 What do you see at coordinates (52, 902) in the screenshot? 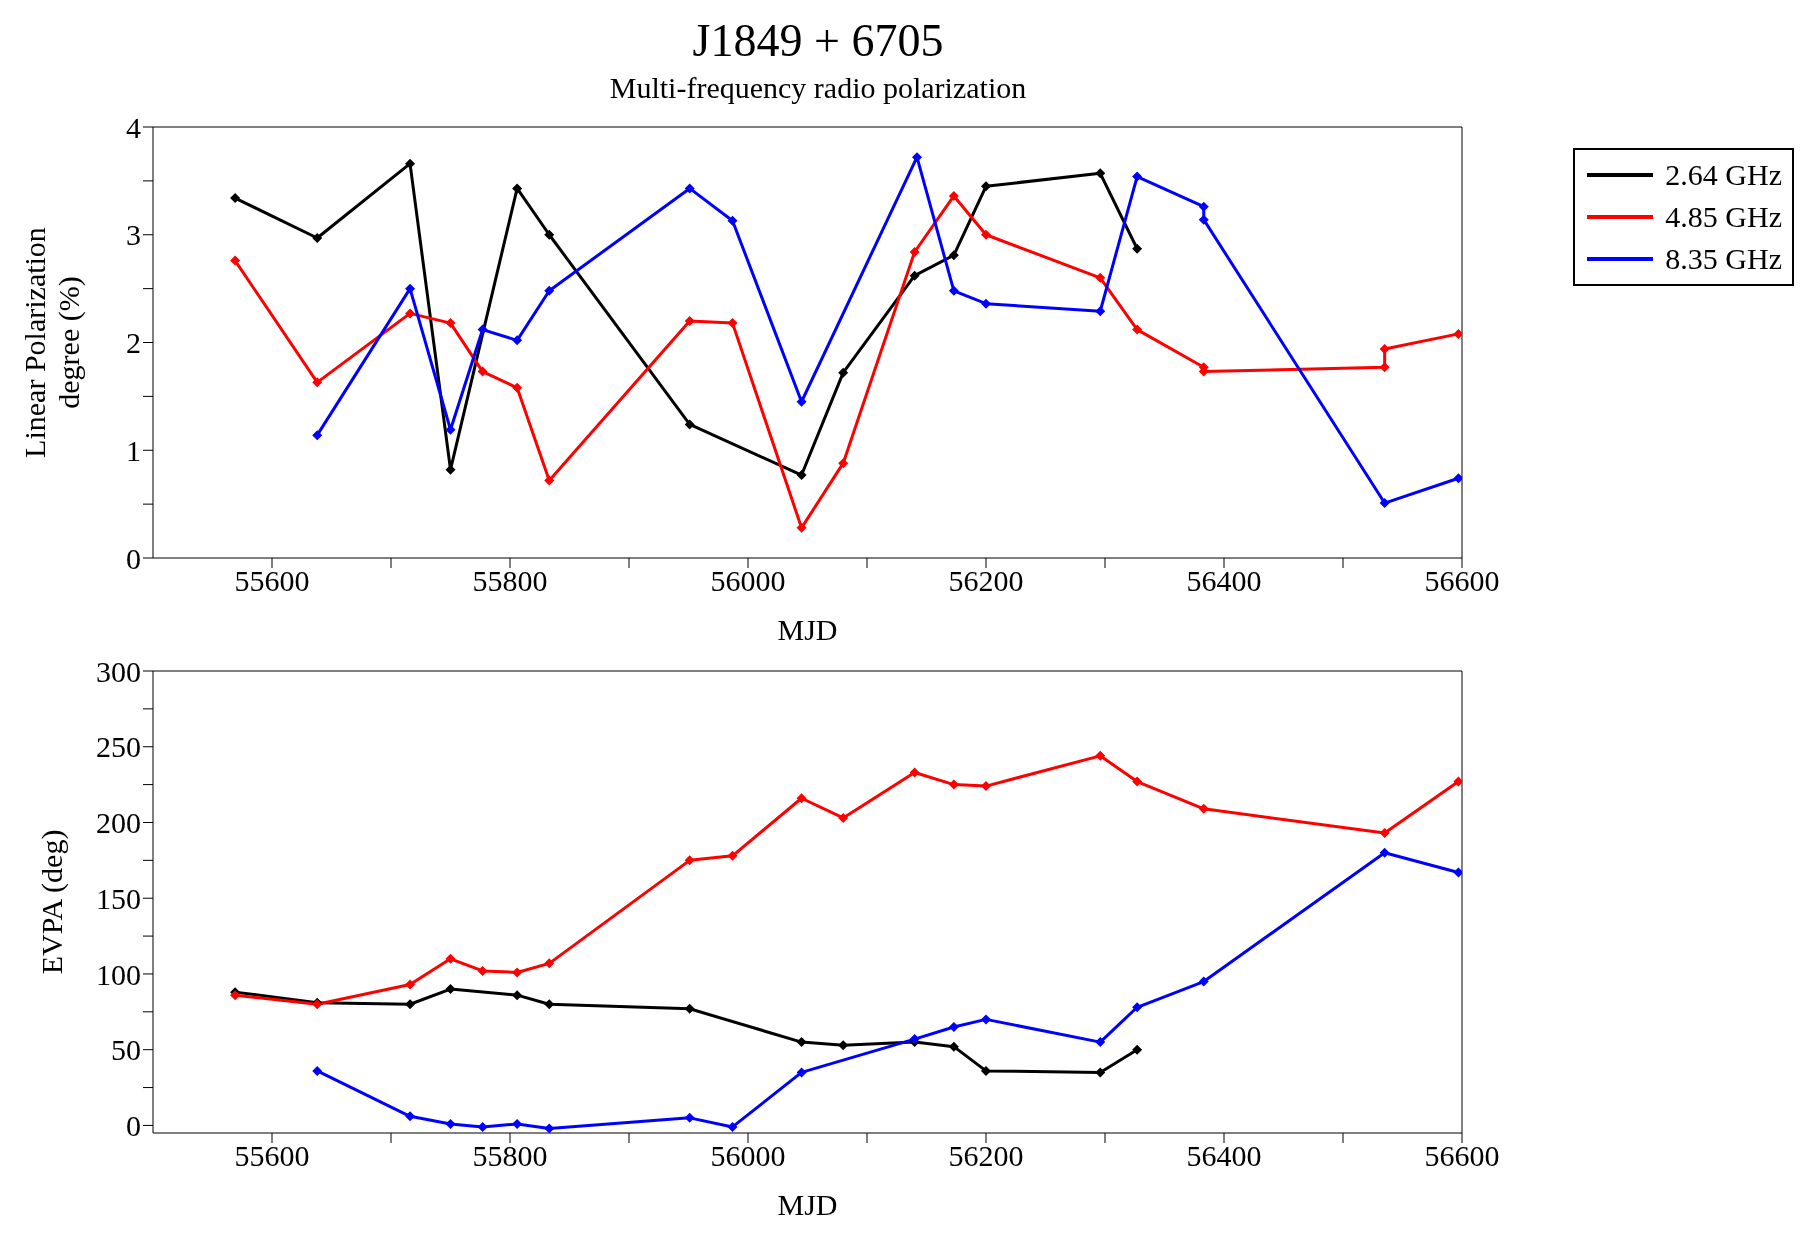
I see `y-axis-title: EVPA (deg)` at bounding box center [52, 902].